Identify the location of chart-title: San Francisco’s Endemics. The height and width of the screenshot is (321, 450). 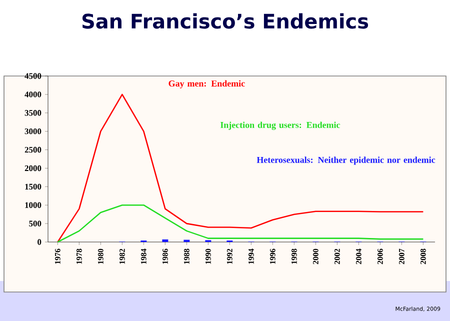
(225, 21).